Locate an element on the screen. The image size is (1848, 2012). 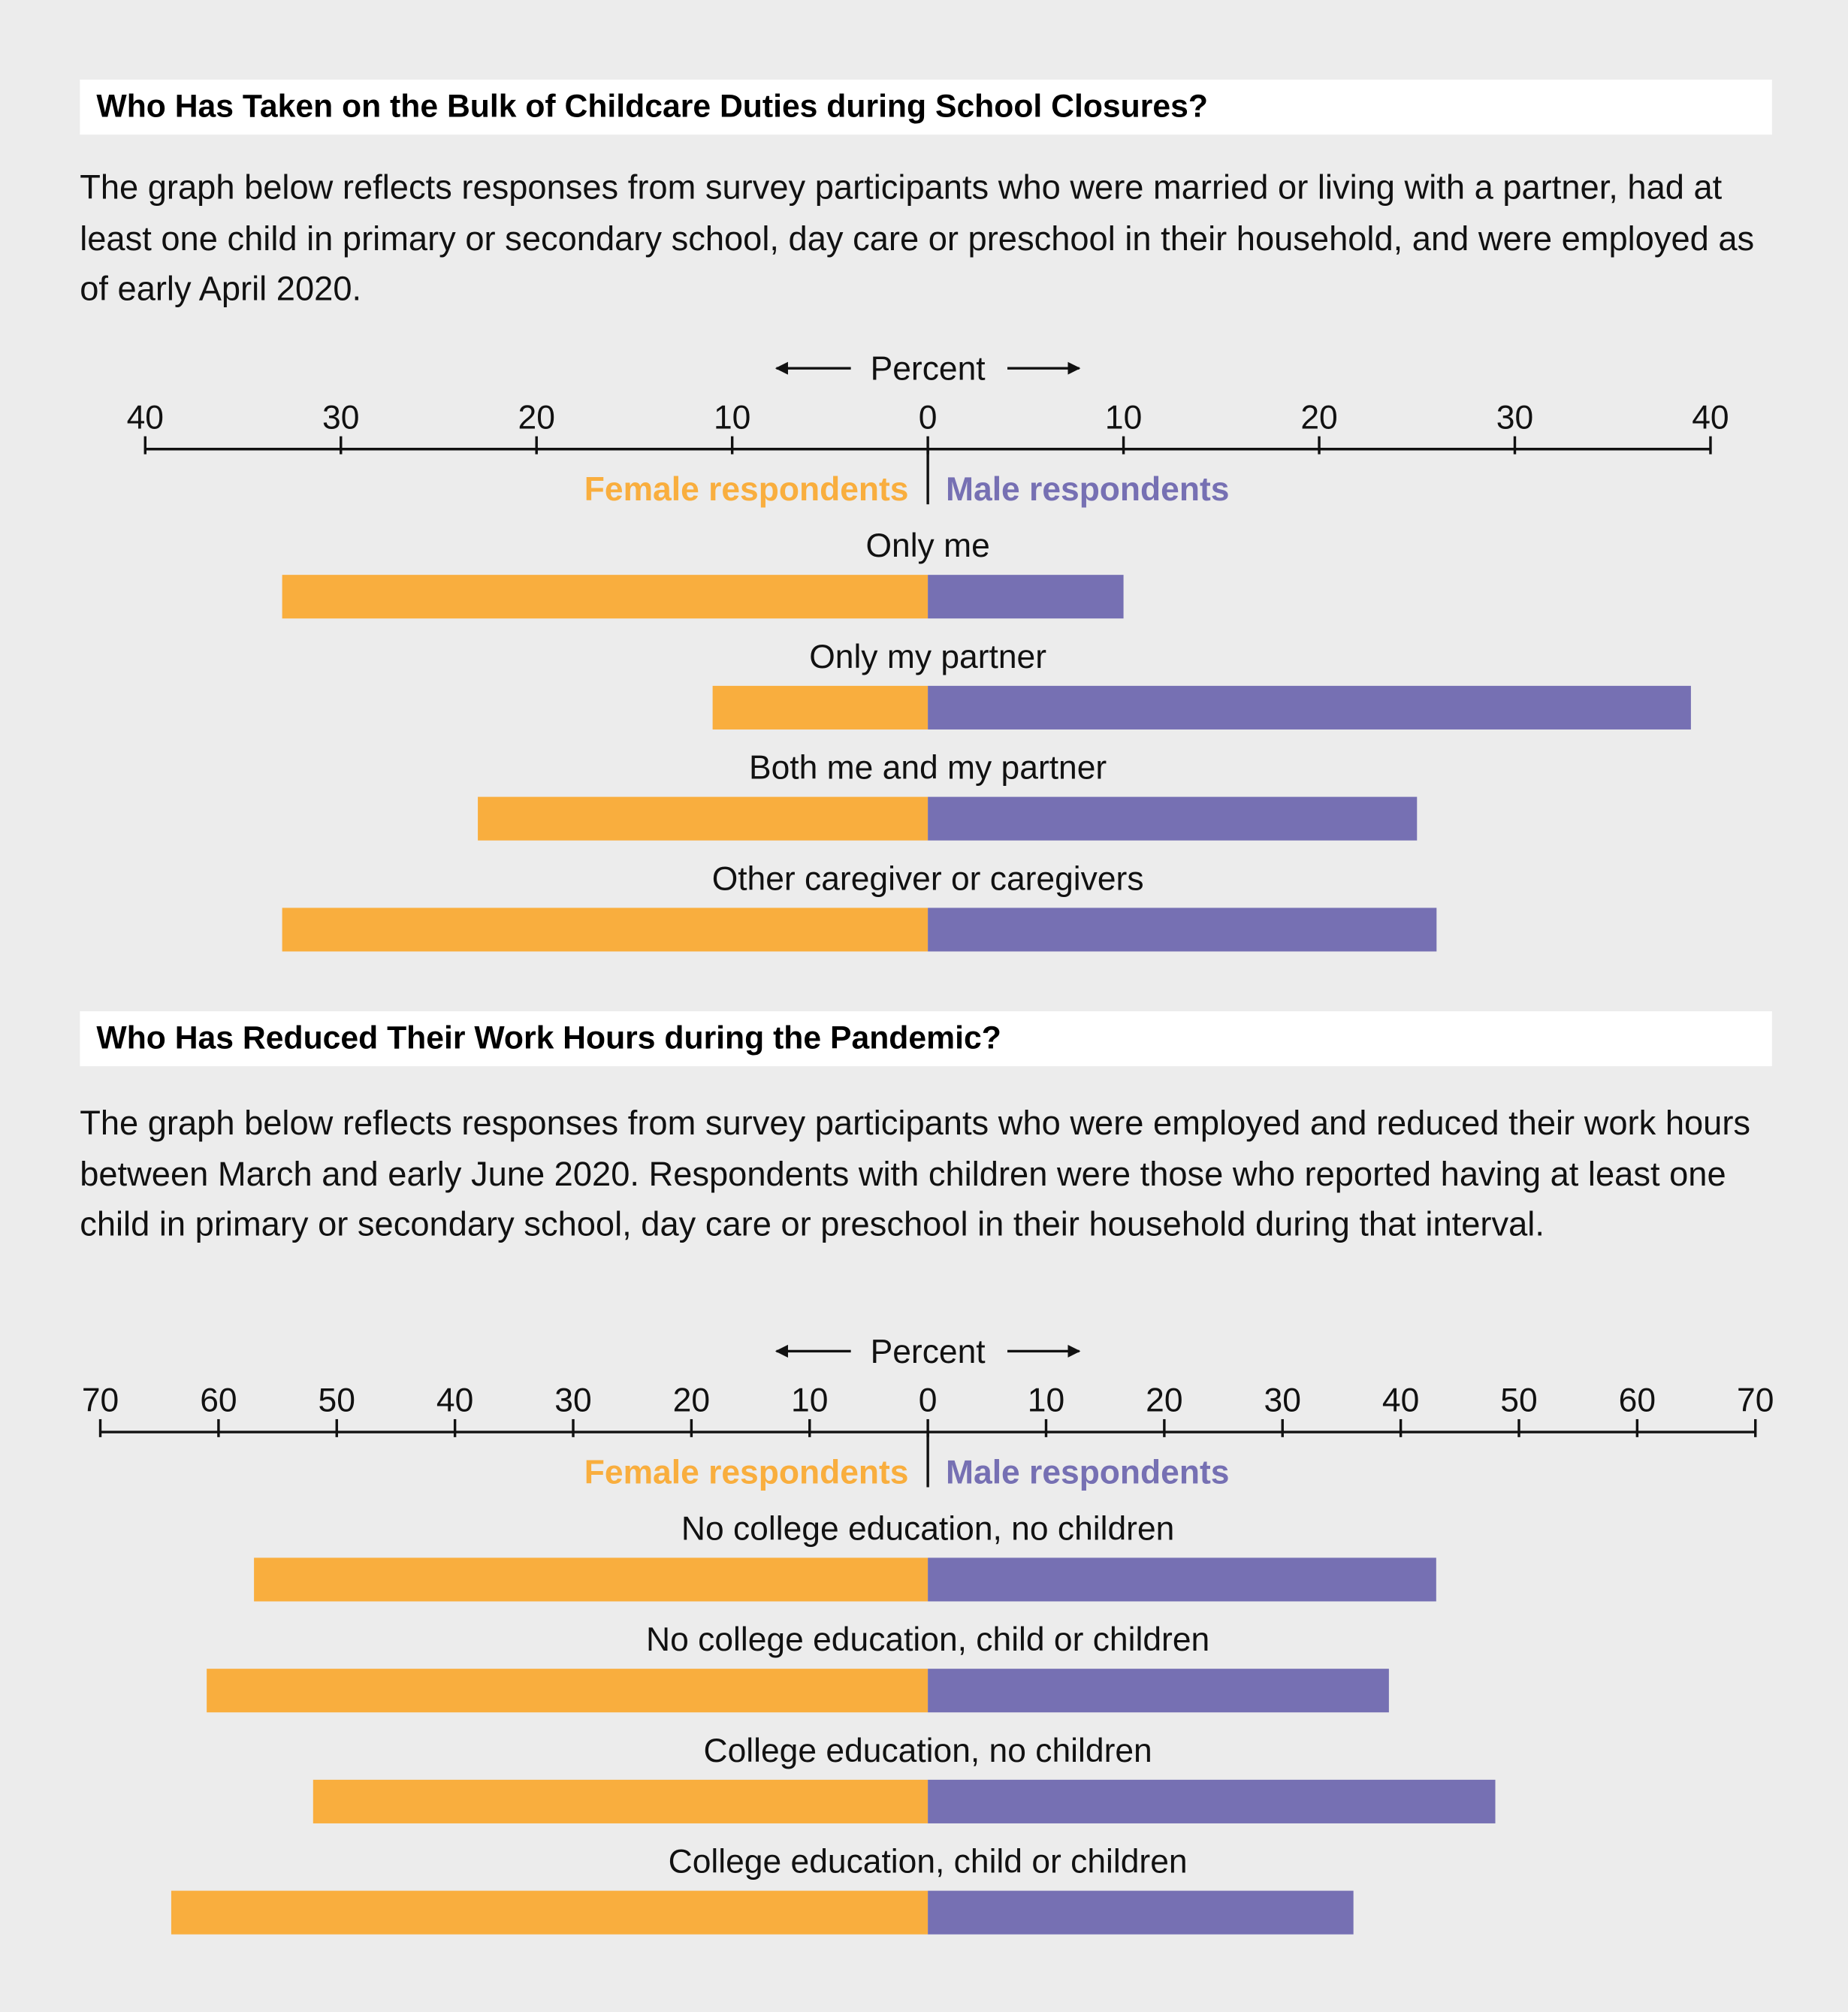
category-label: No college education, no children is located at coordinates (928, 1528).